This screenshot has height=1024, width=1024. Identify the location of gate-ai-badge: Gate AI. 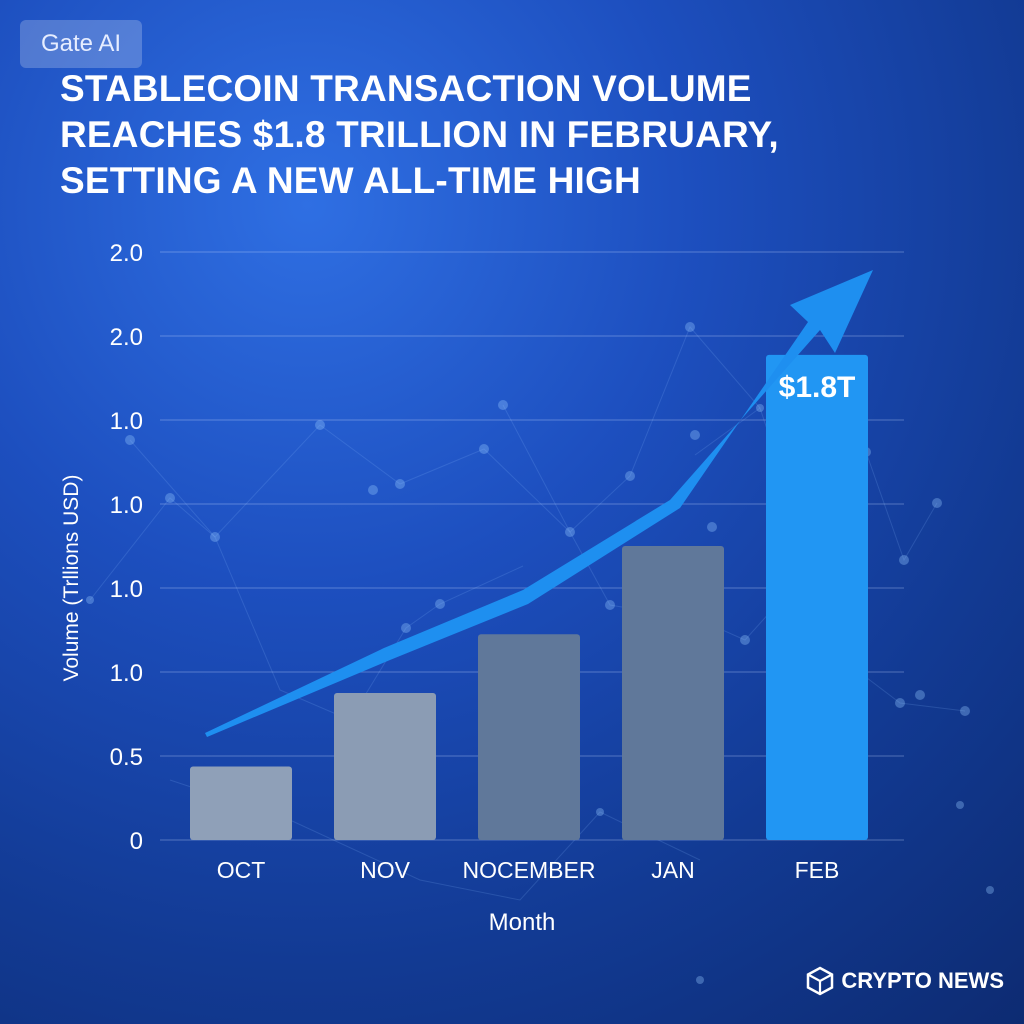
(81, 44).